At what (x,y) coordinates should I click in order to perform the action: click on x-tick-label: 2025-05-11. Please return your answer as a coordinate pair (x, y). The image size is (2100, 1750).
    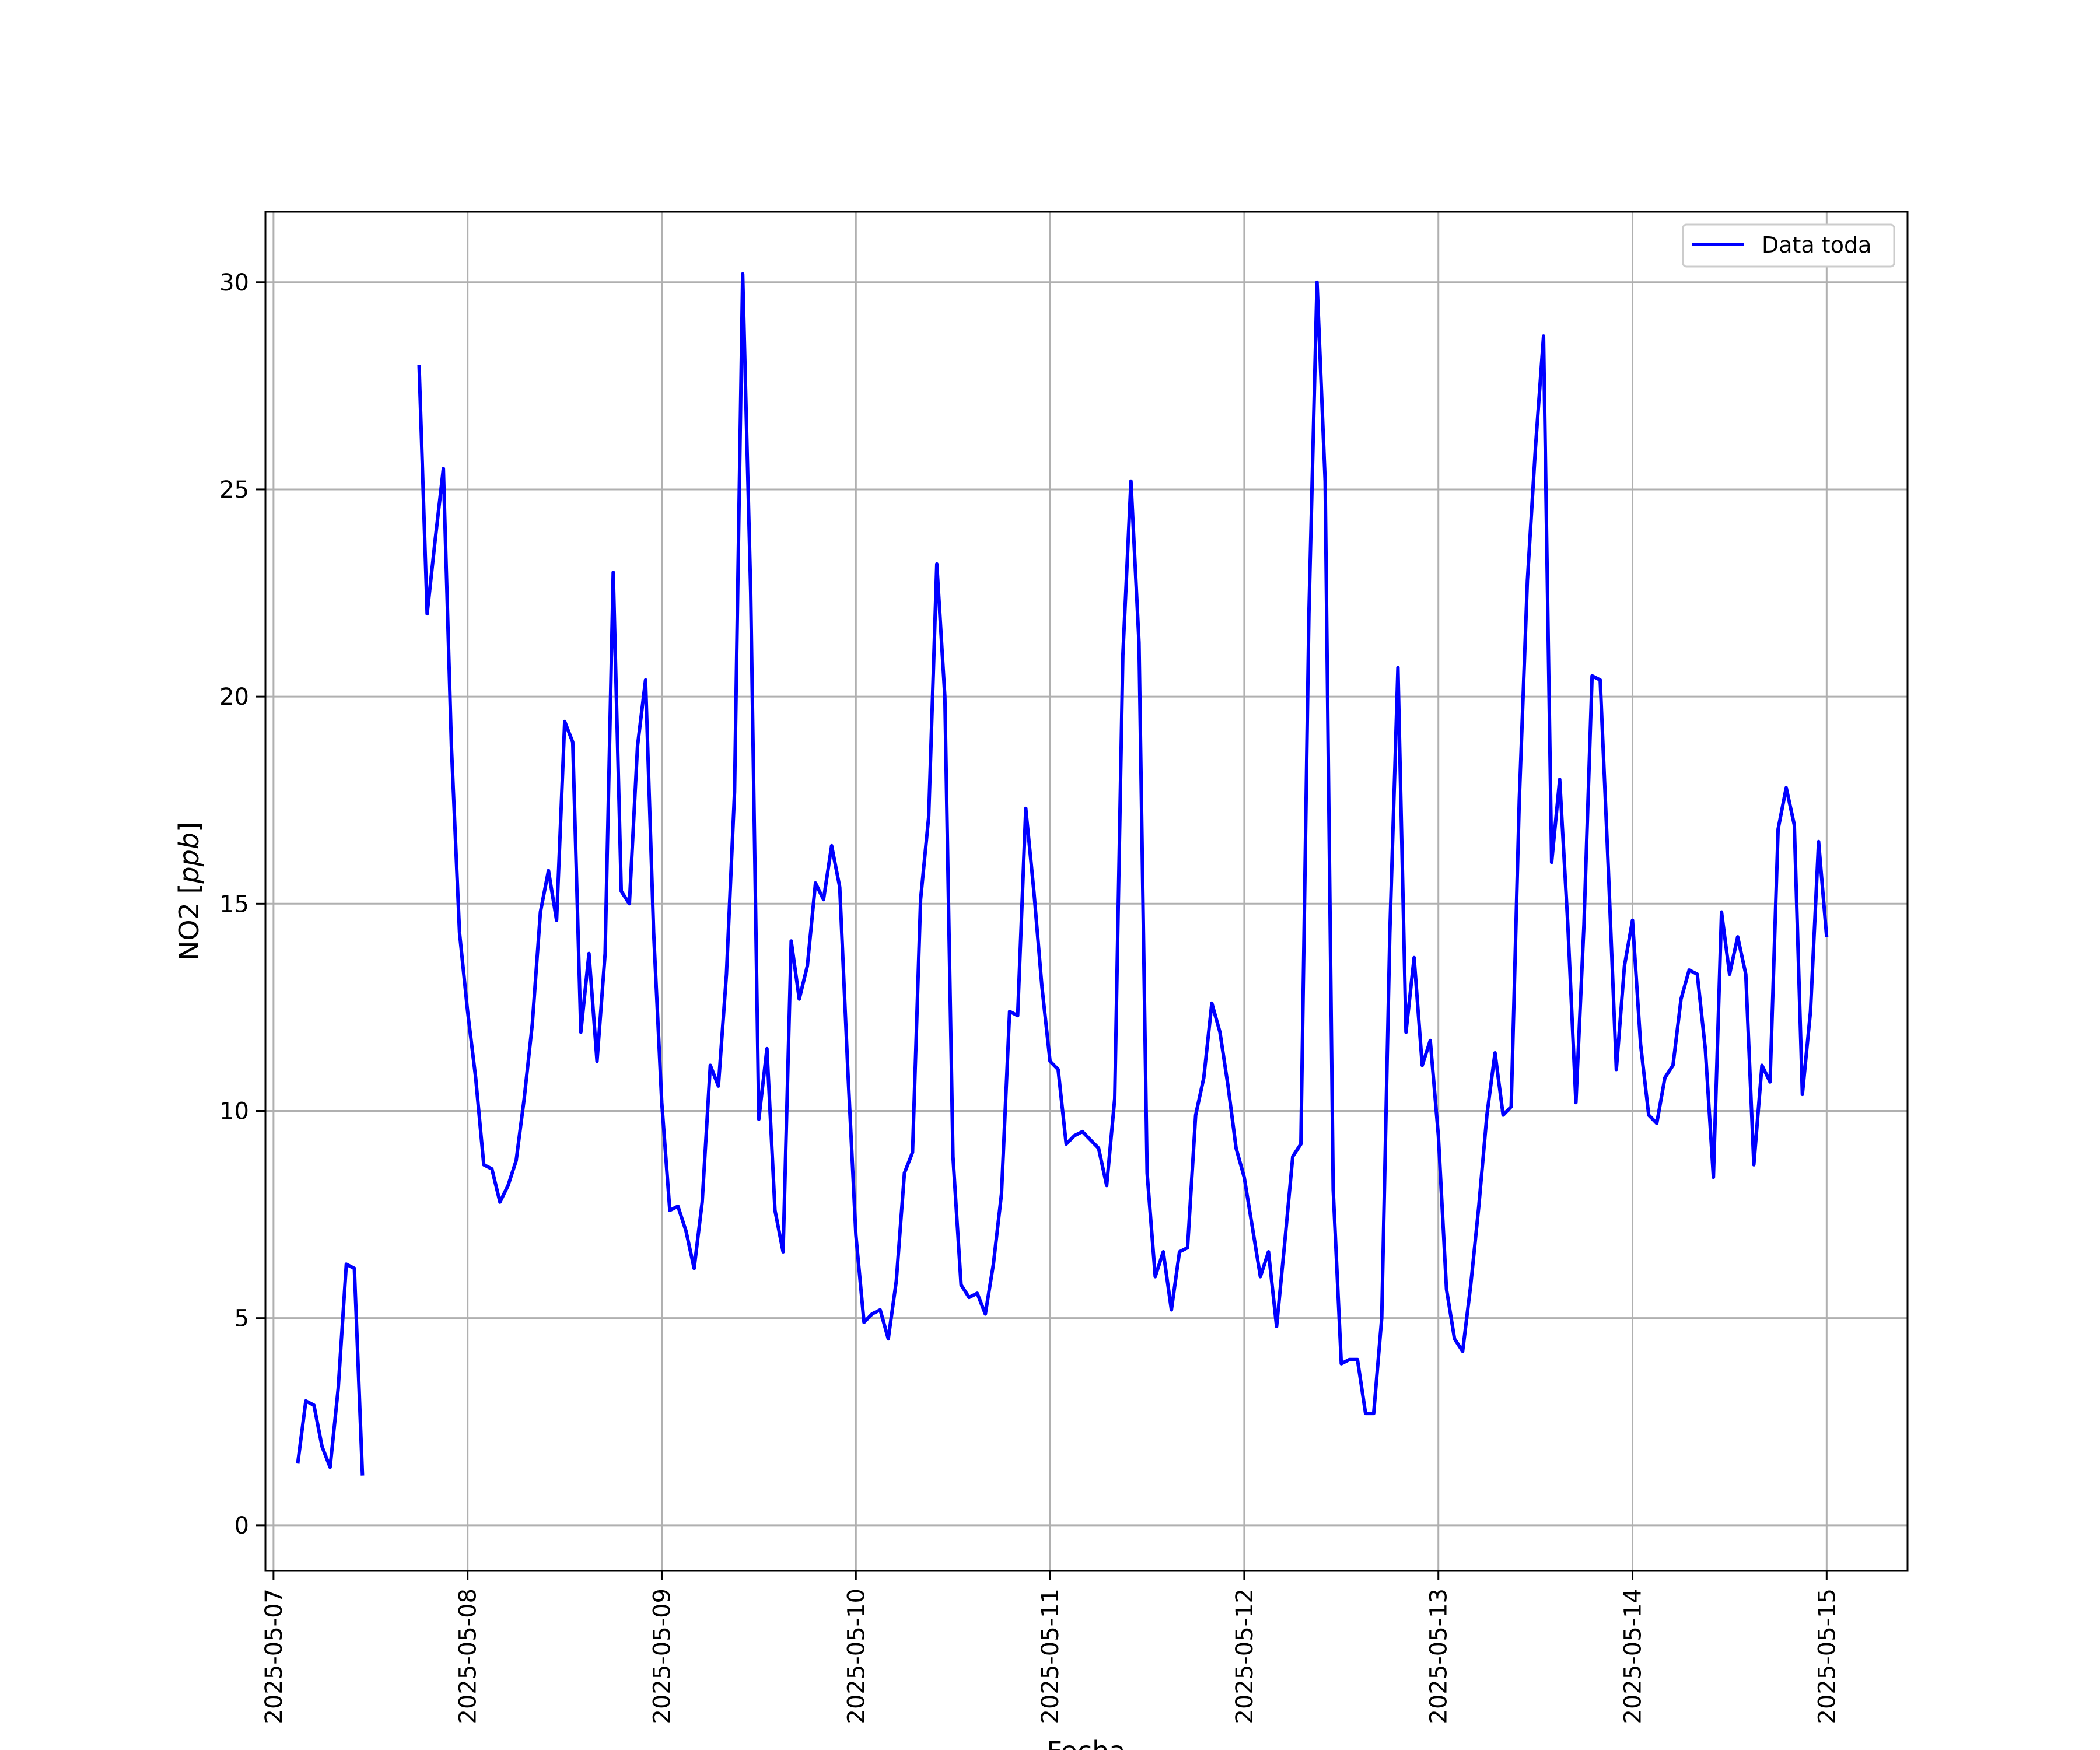
    Looking at the image, I should click on (1050, 1656).